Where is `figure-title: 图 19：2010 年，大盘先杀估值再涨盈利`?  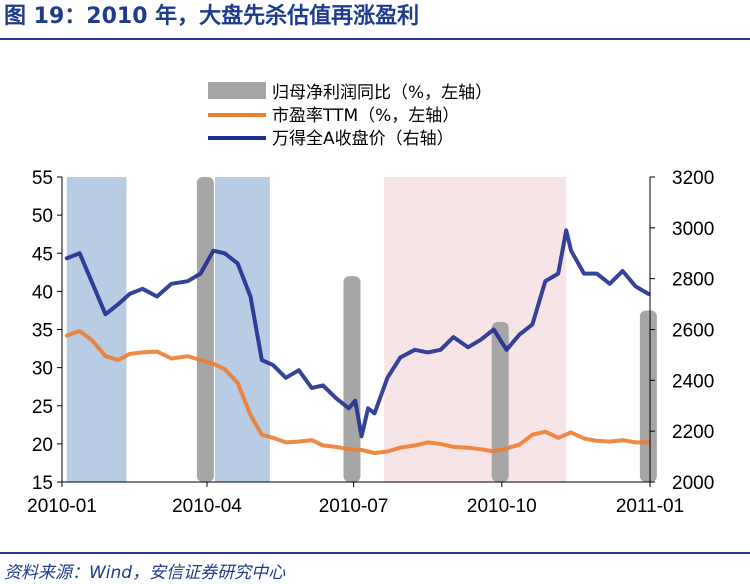
figure-title: 图 19：2010 年，大盘先杀估值再涨盈利 is located at coordinates (212, 16).